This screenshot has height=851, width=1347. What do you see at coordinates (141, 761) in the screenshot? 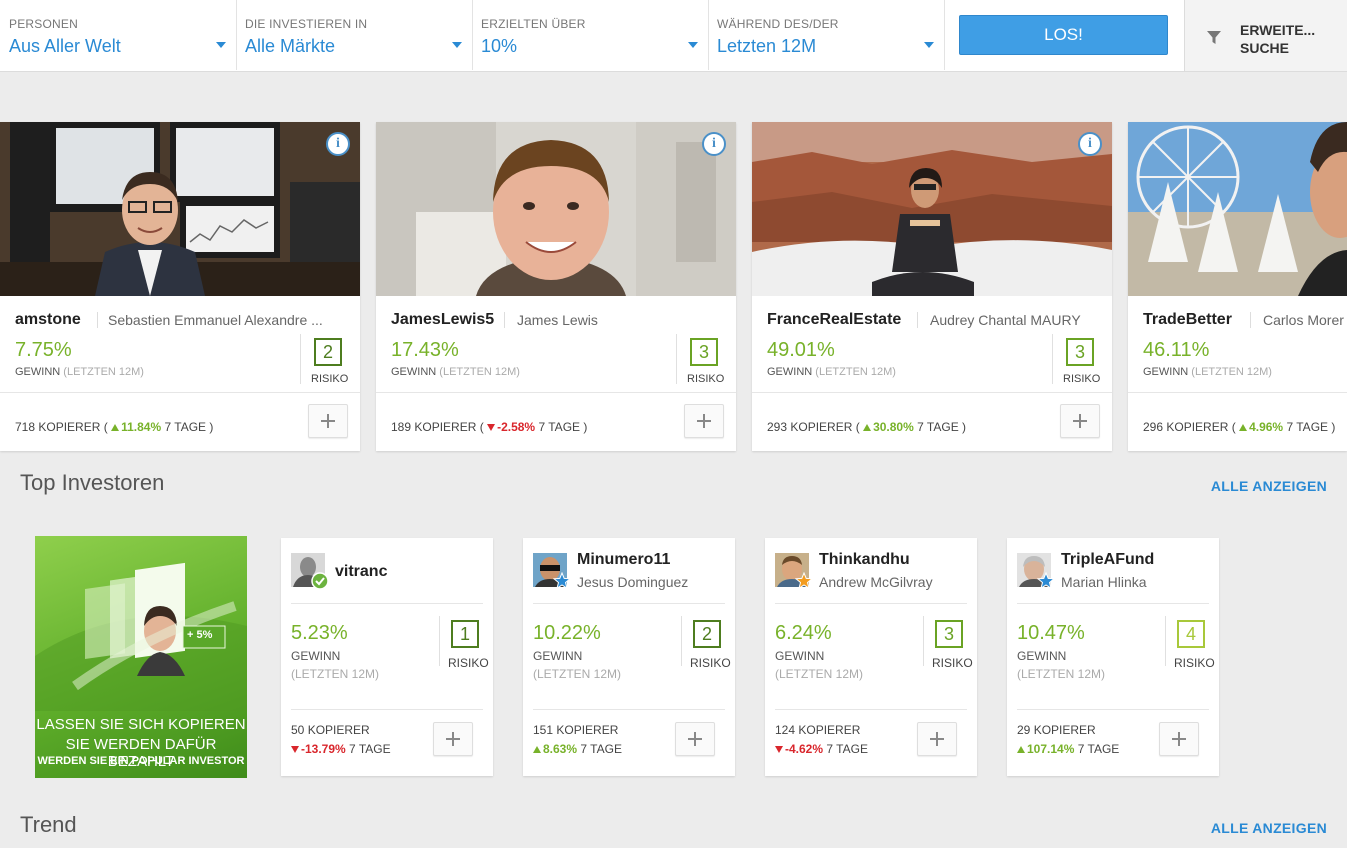
I see `promo-line3: WERDEN SIE EIN POPULAR INVESTOR` at bounding box center [141, 761].